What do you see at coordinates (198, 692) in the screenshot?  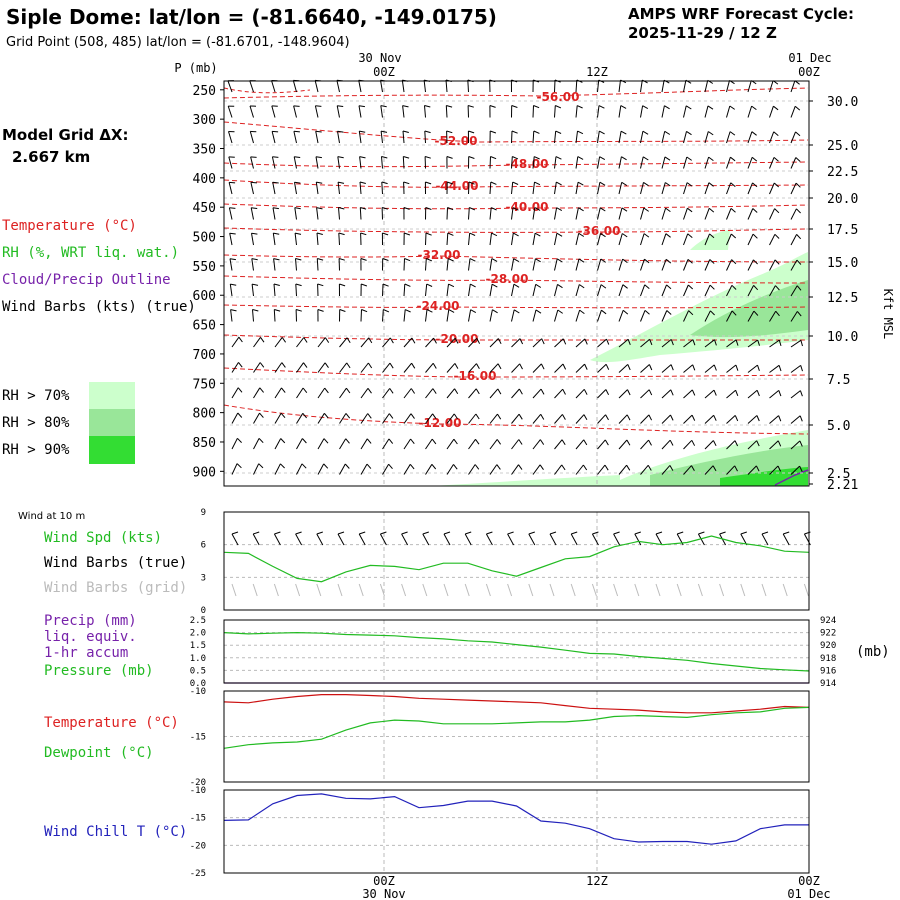 I see `y-tick-label: -10` at bounding box center [198, 692].